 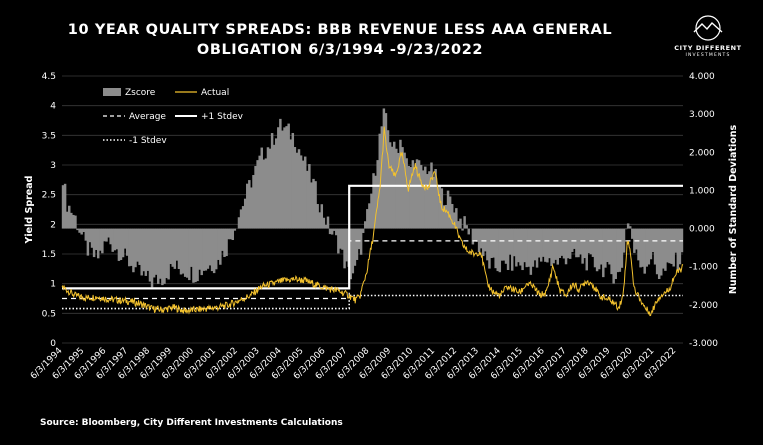 What do you see at coordinates (702, 191) in the screenshot?
I see `y2-tick-label: 1.000` at bounding box center [702, 191].